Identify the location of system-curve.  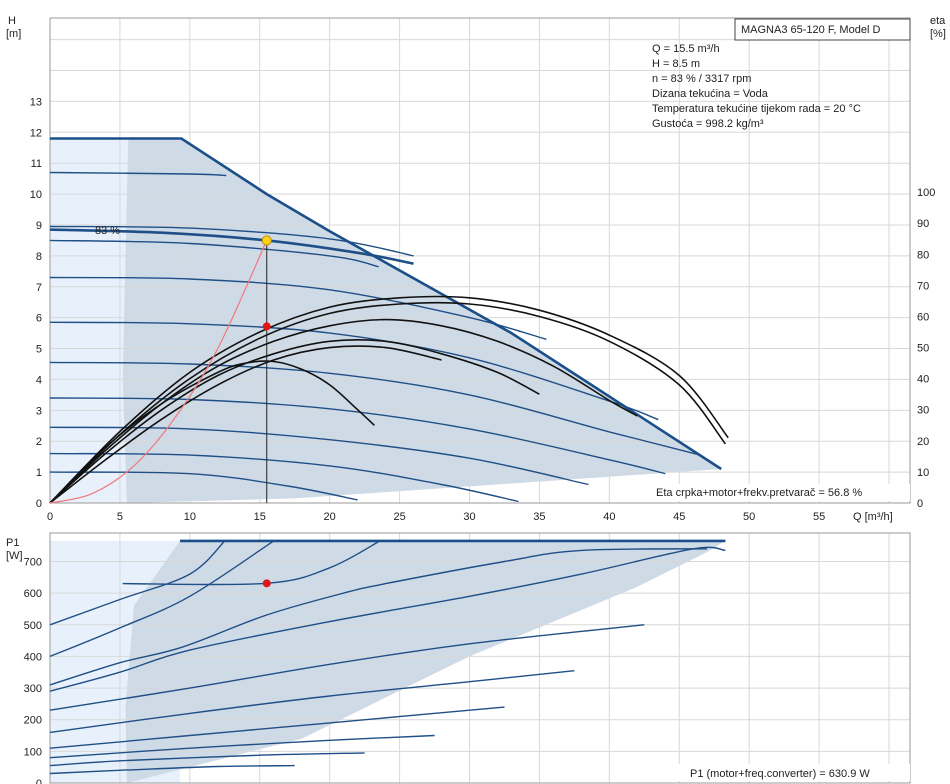
(158, 372).